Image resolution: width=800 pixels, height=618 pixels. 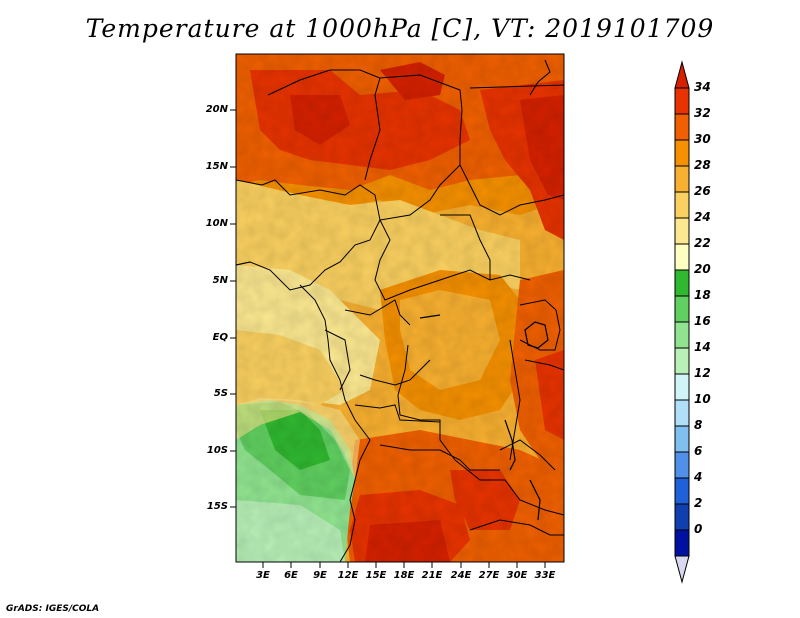 What do you see at coordinates (702, 165) in the screenshot?
I see `colorbar-label: 28` at bounding box center [702, 165].